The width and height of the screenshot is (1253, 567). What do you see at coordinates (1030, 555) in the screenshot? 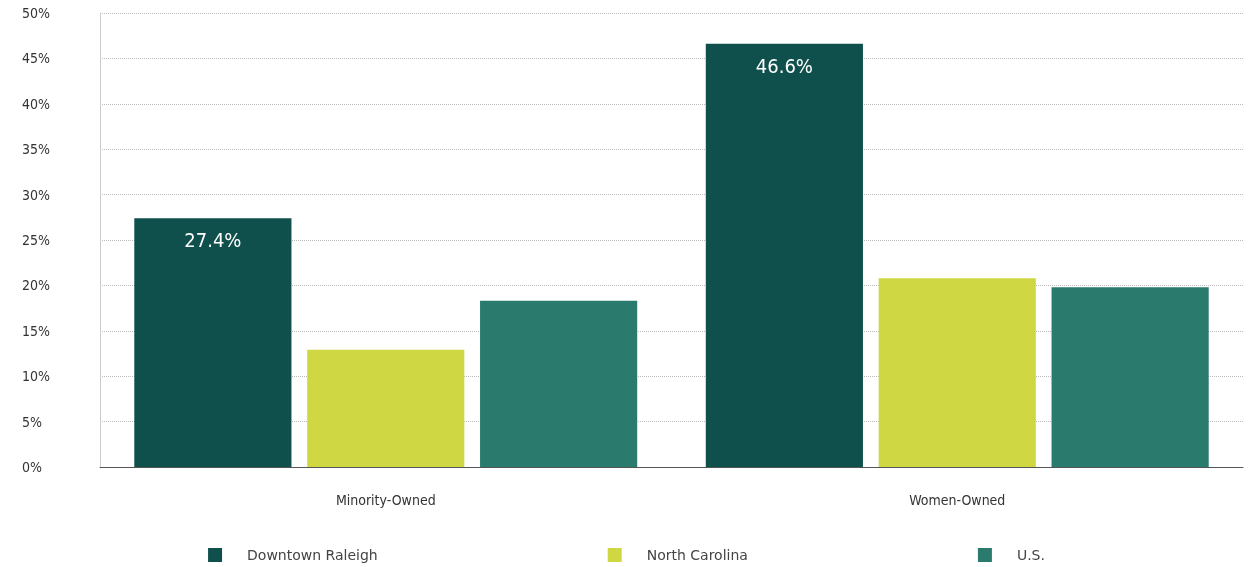
I see `legend-label: U.S.` at bounding box center [1030, 555].